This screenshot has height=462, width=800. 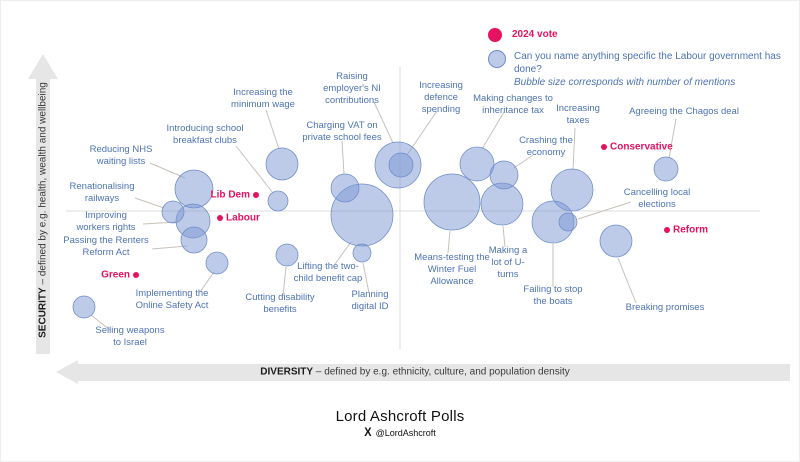 What do you see at coordinates (400, 416) in the screenshot?
I see `footer-title: Lord Ashcroft Polls` at bounding box center [400, 416].